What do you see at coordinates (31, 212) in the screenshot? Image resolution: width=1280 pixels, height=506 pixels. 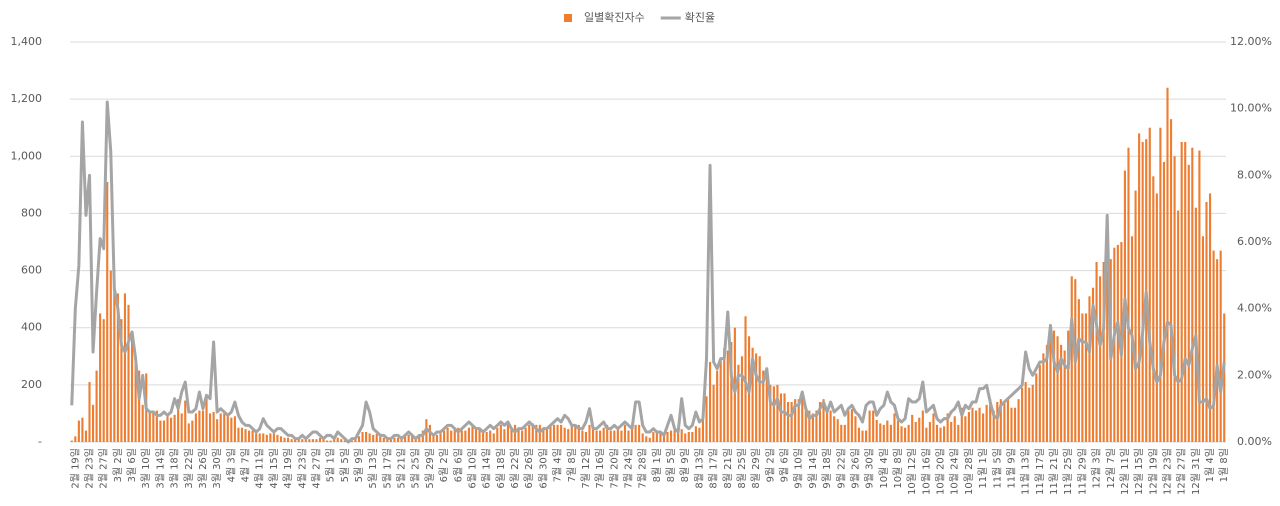 I see `y-tick-label: 800` at bounding box center [31, 212].